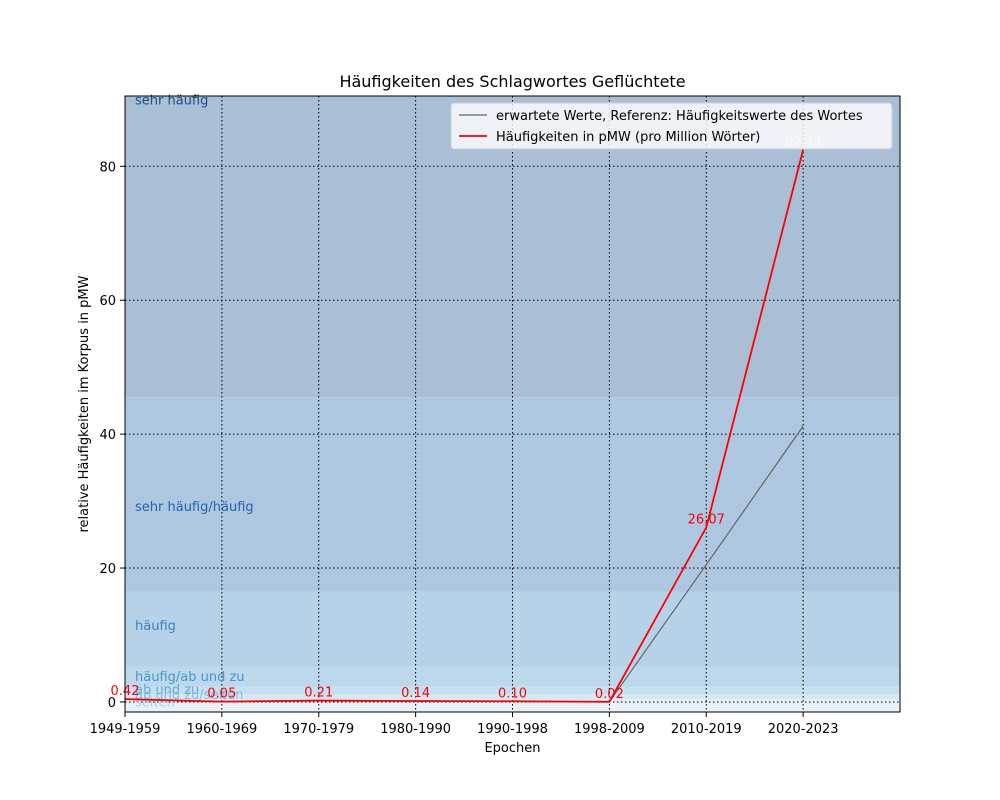 This screenshot has height=800, width=1000. What do you see at coordinates (194, 507) in the screenshot?
I see `band-label-1: sehr häufig/häufig` at bounding box center [194, 507].